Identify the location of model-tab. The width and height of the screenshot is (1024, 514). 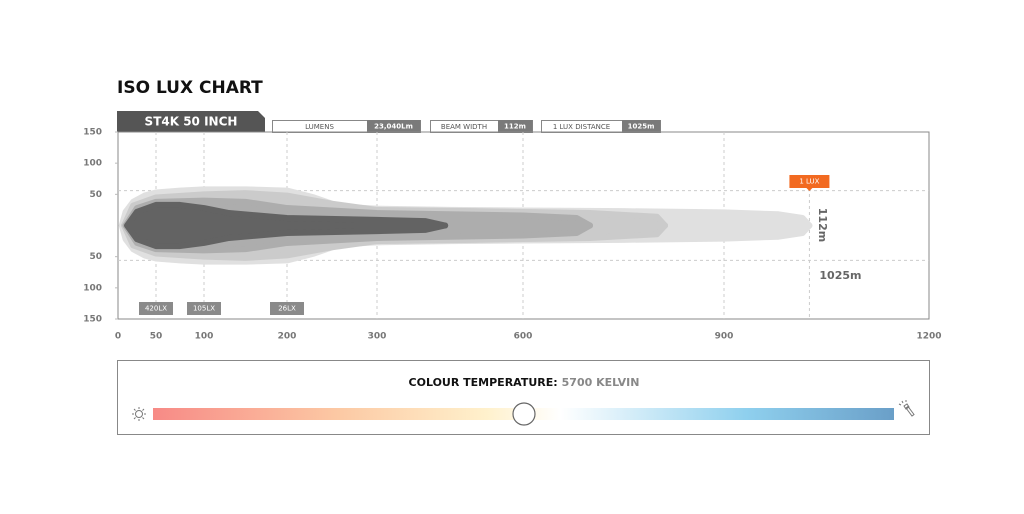
(191, 121).